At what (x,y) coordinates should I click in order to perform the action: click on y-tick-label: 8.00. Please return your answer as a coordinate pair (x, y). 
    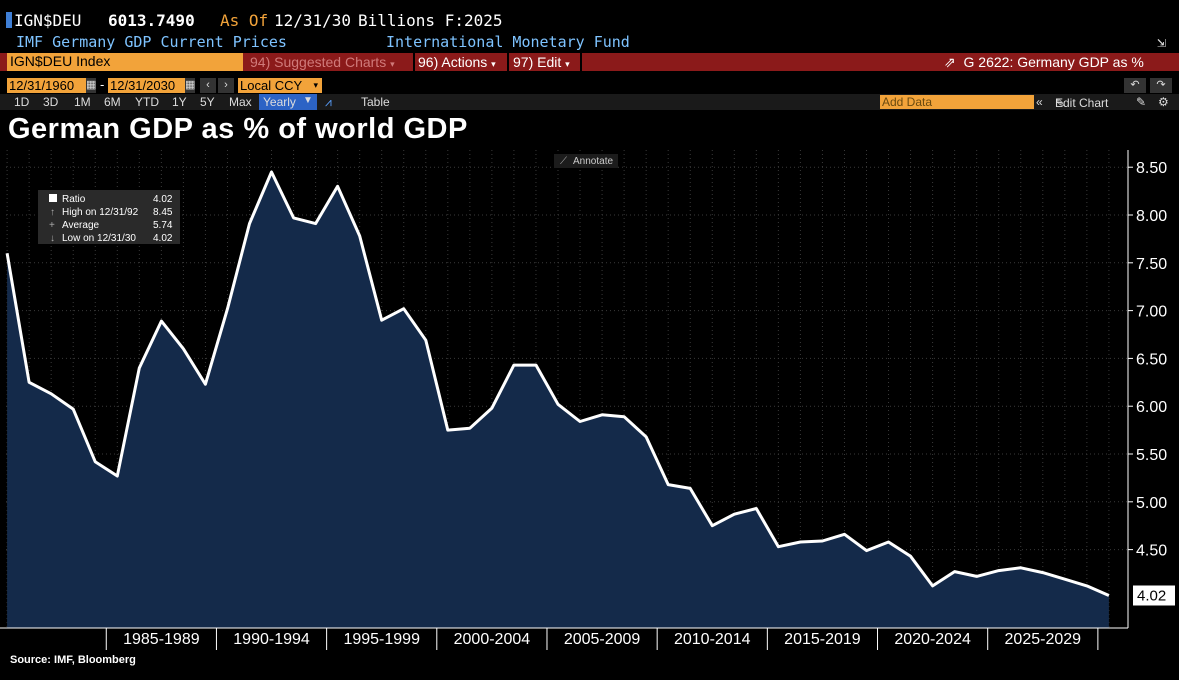
    Looking at the image, I should click on (1151, 216).